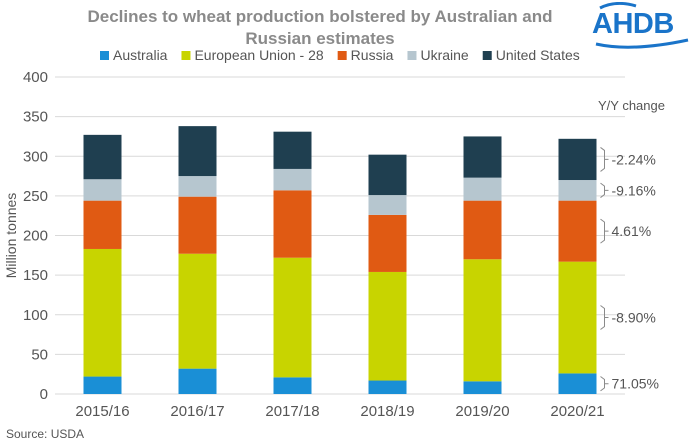  Describe the element at coordinates (11, 236) in the screenshot. I see `y-axis-title: Million tonnes` at that location.